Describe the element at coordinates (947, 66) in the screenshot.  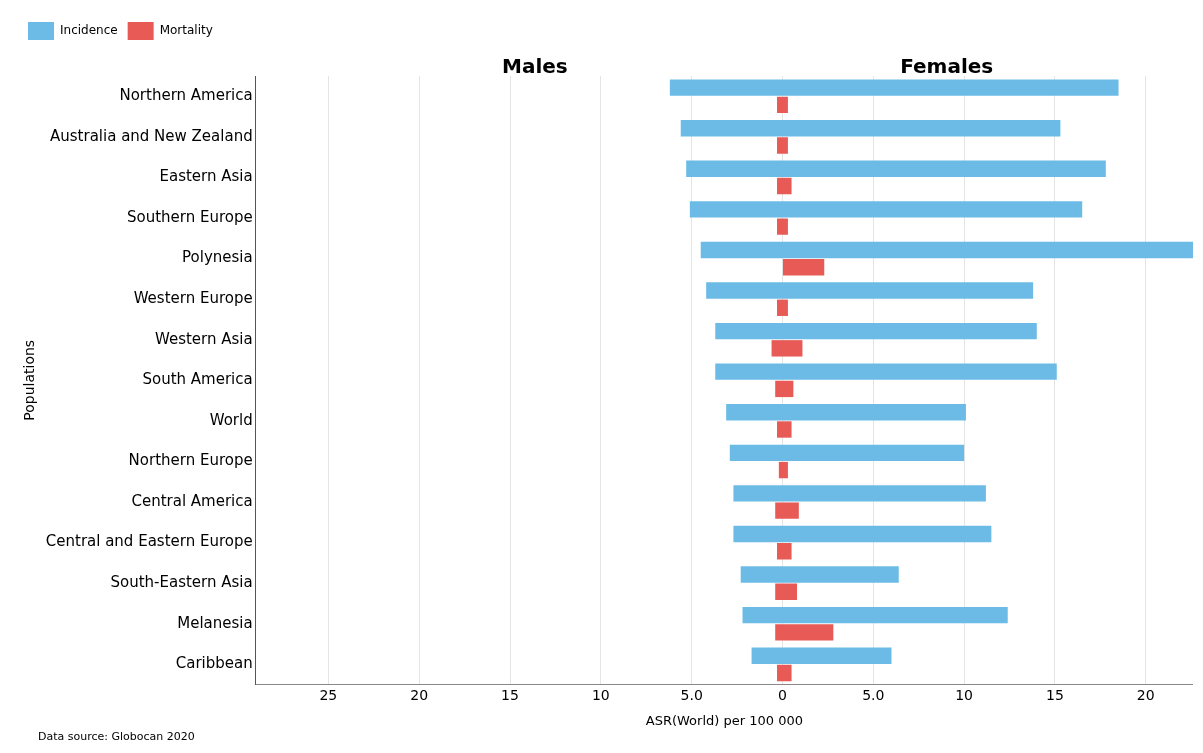
I see `annotation: Females` at that location.